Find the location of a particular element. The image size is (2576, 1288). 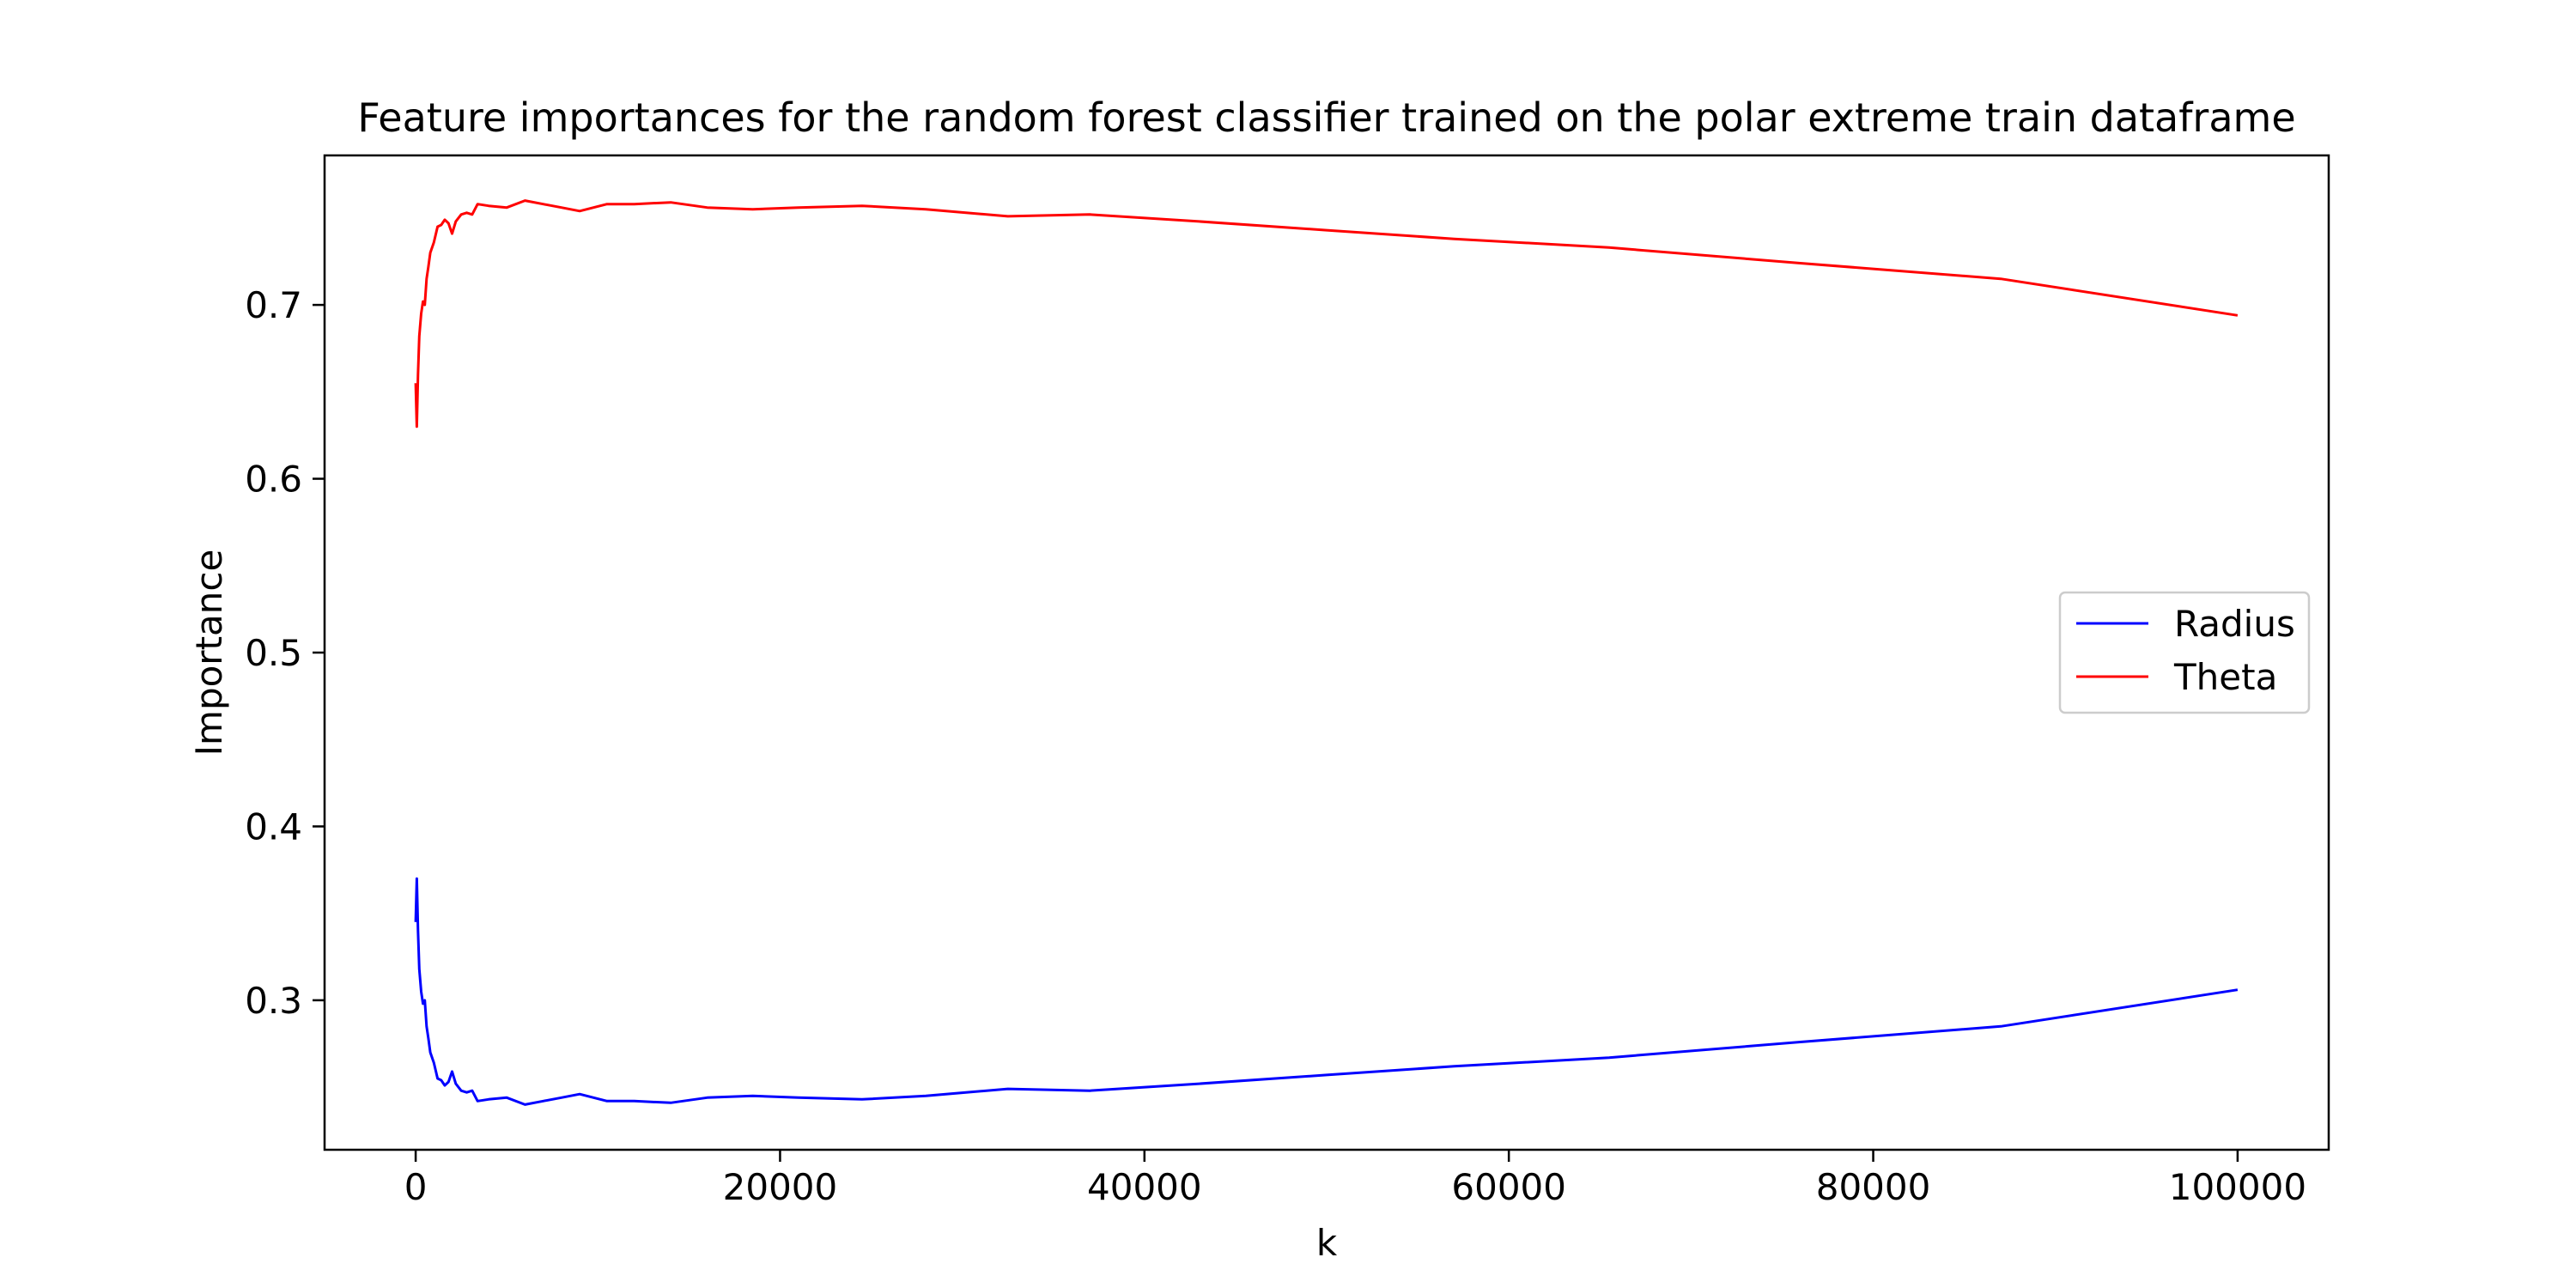

x-tick-label: 80000 is located at coordinates (1873, 1187).